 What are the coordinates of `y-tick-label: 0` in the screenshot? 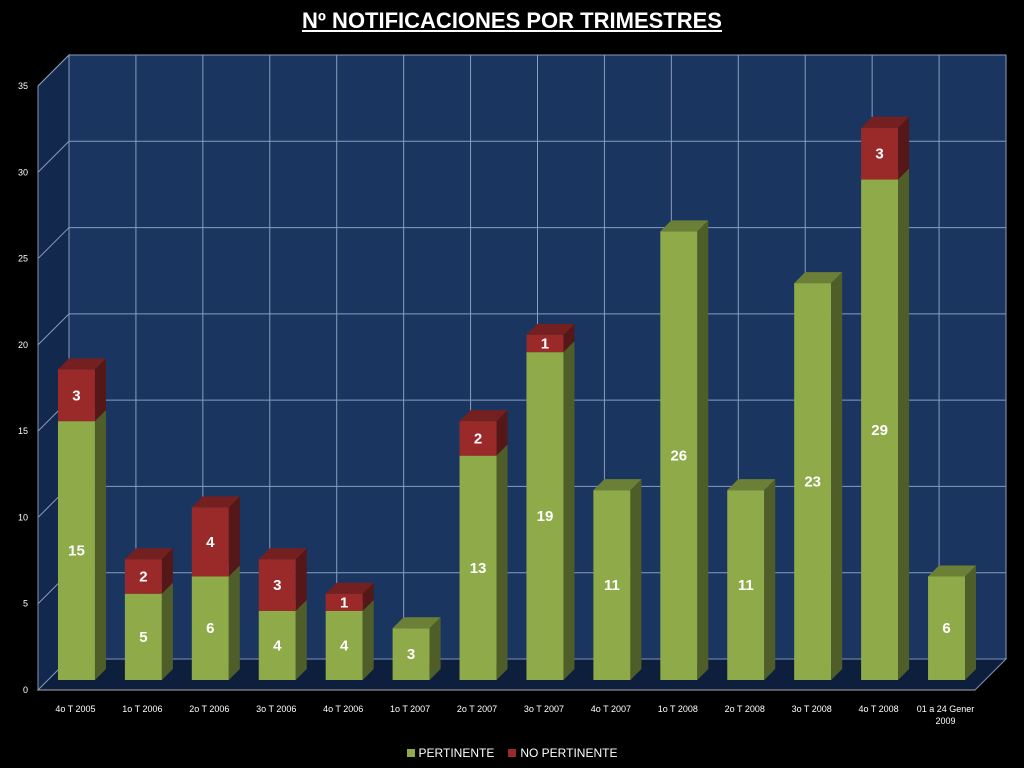 It's located at (25, 690).